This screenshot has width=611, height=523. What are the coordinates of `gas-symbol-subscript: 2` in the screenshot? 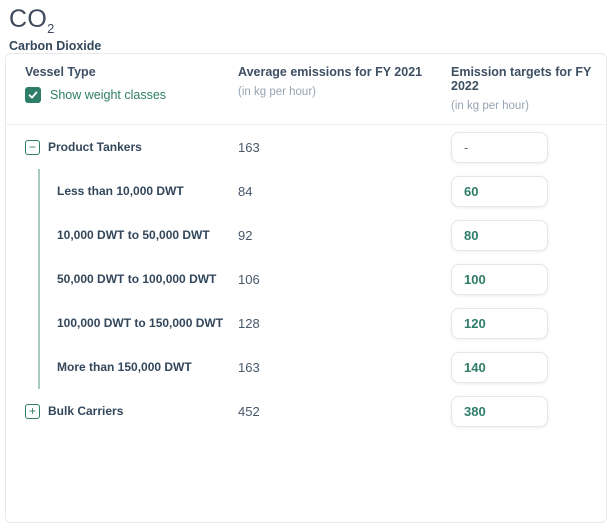 It's located at (51, 28).